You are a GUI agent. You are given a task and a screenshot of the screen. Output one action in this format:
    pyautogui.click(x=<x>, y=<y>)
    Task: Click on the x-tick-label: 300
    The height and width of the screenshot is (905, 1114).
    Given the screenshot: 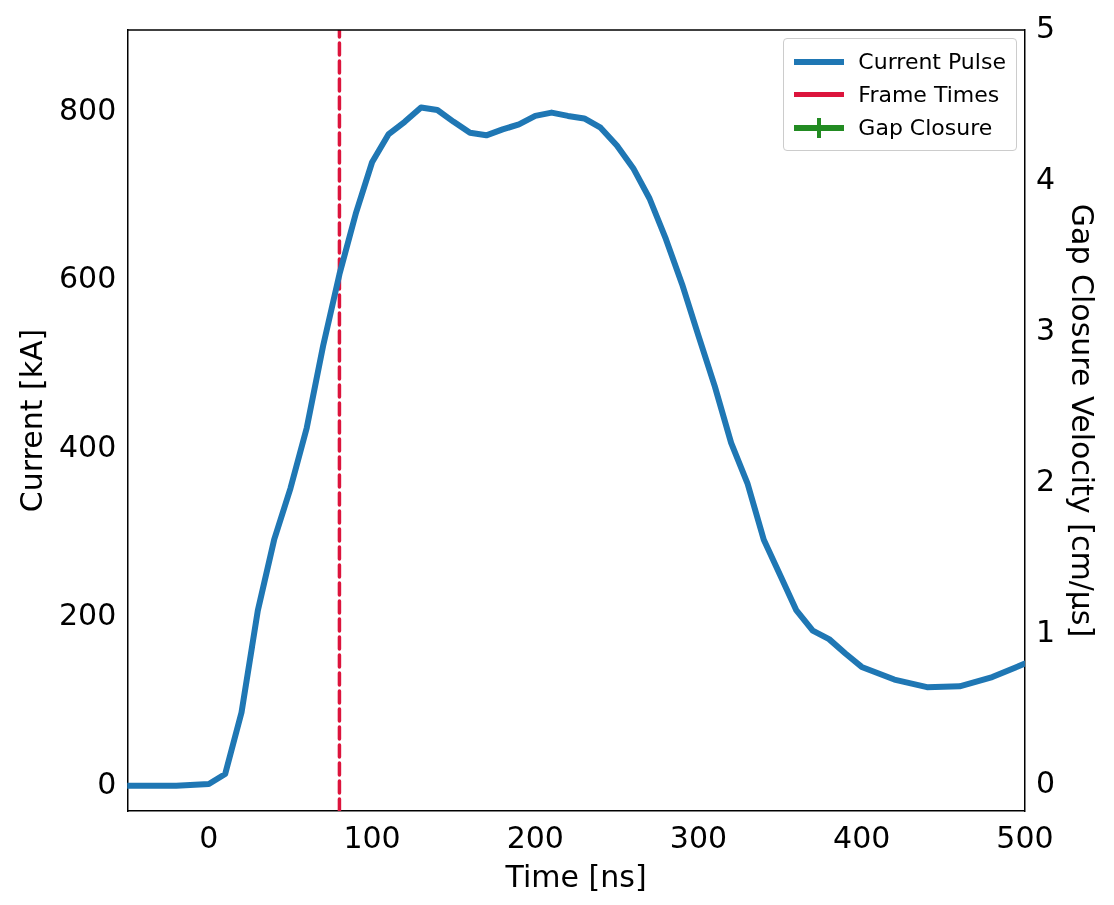 What is the action you would take?
    pyautogui.click(x=698, y=837)
    